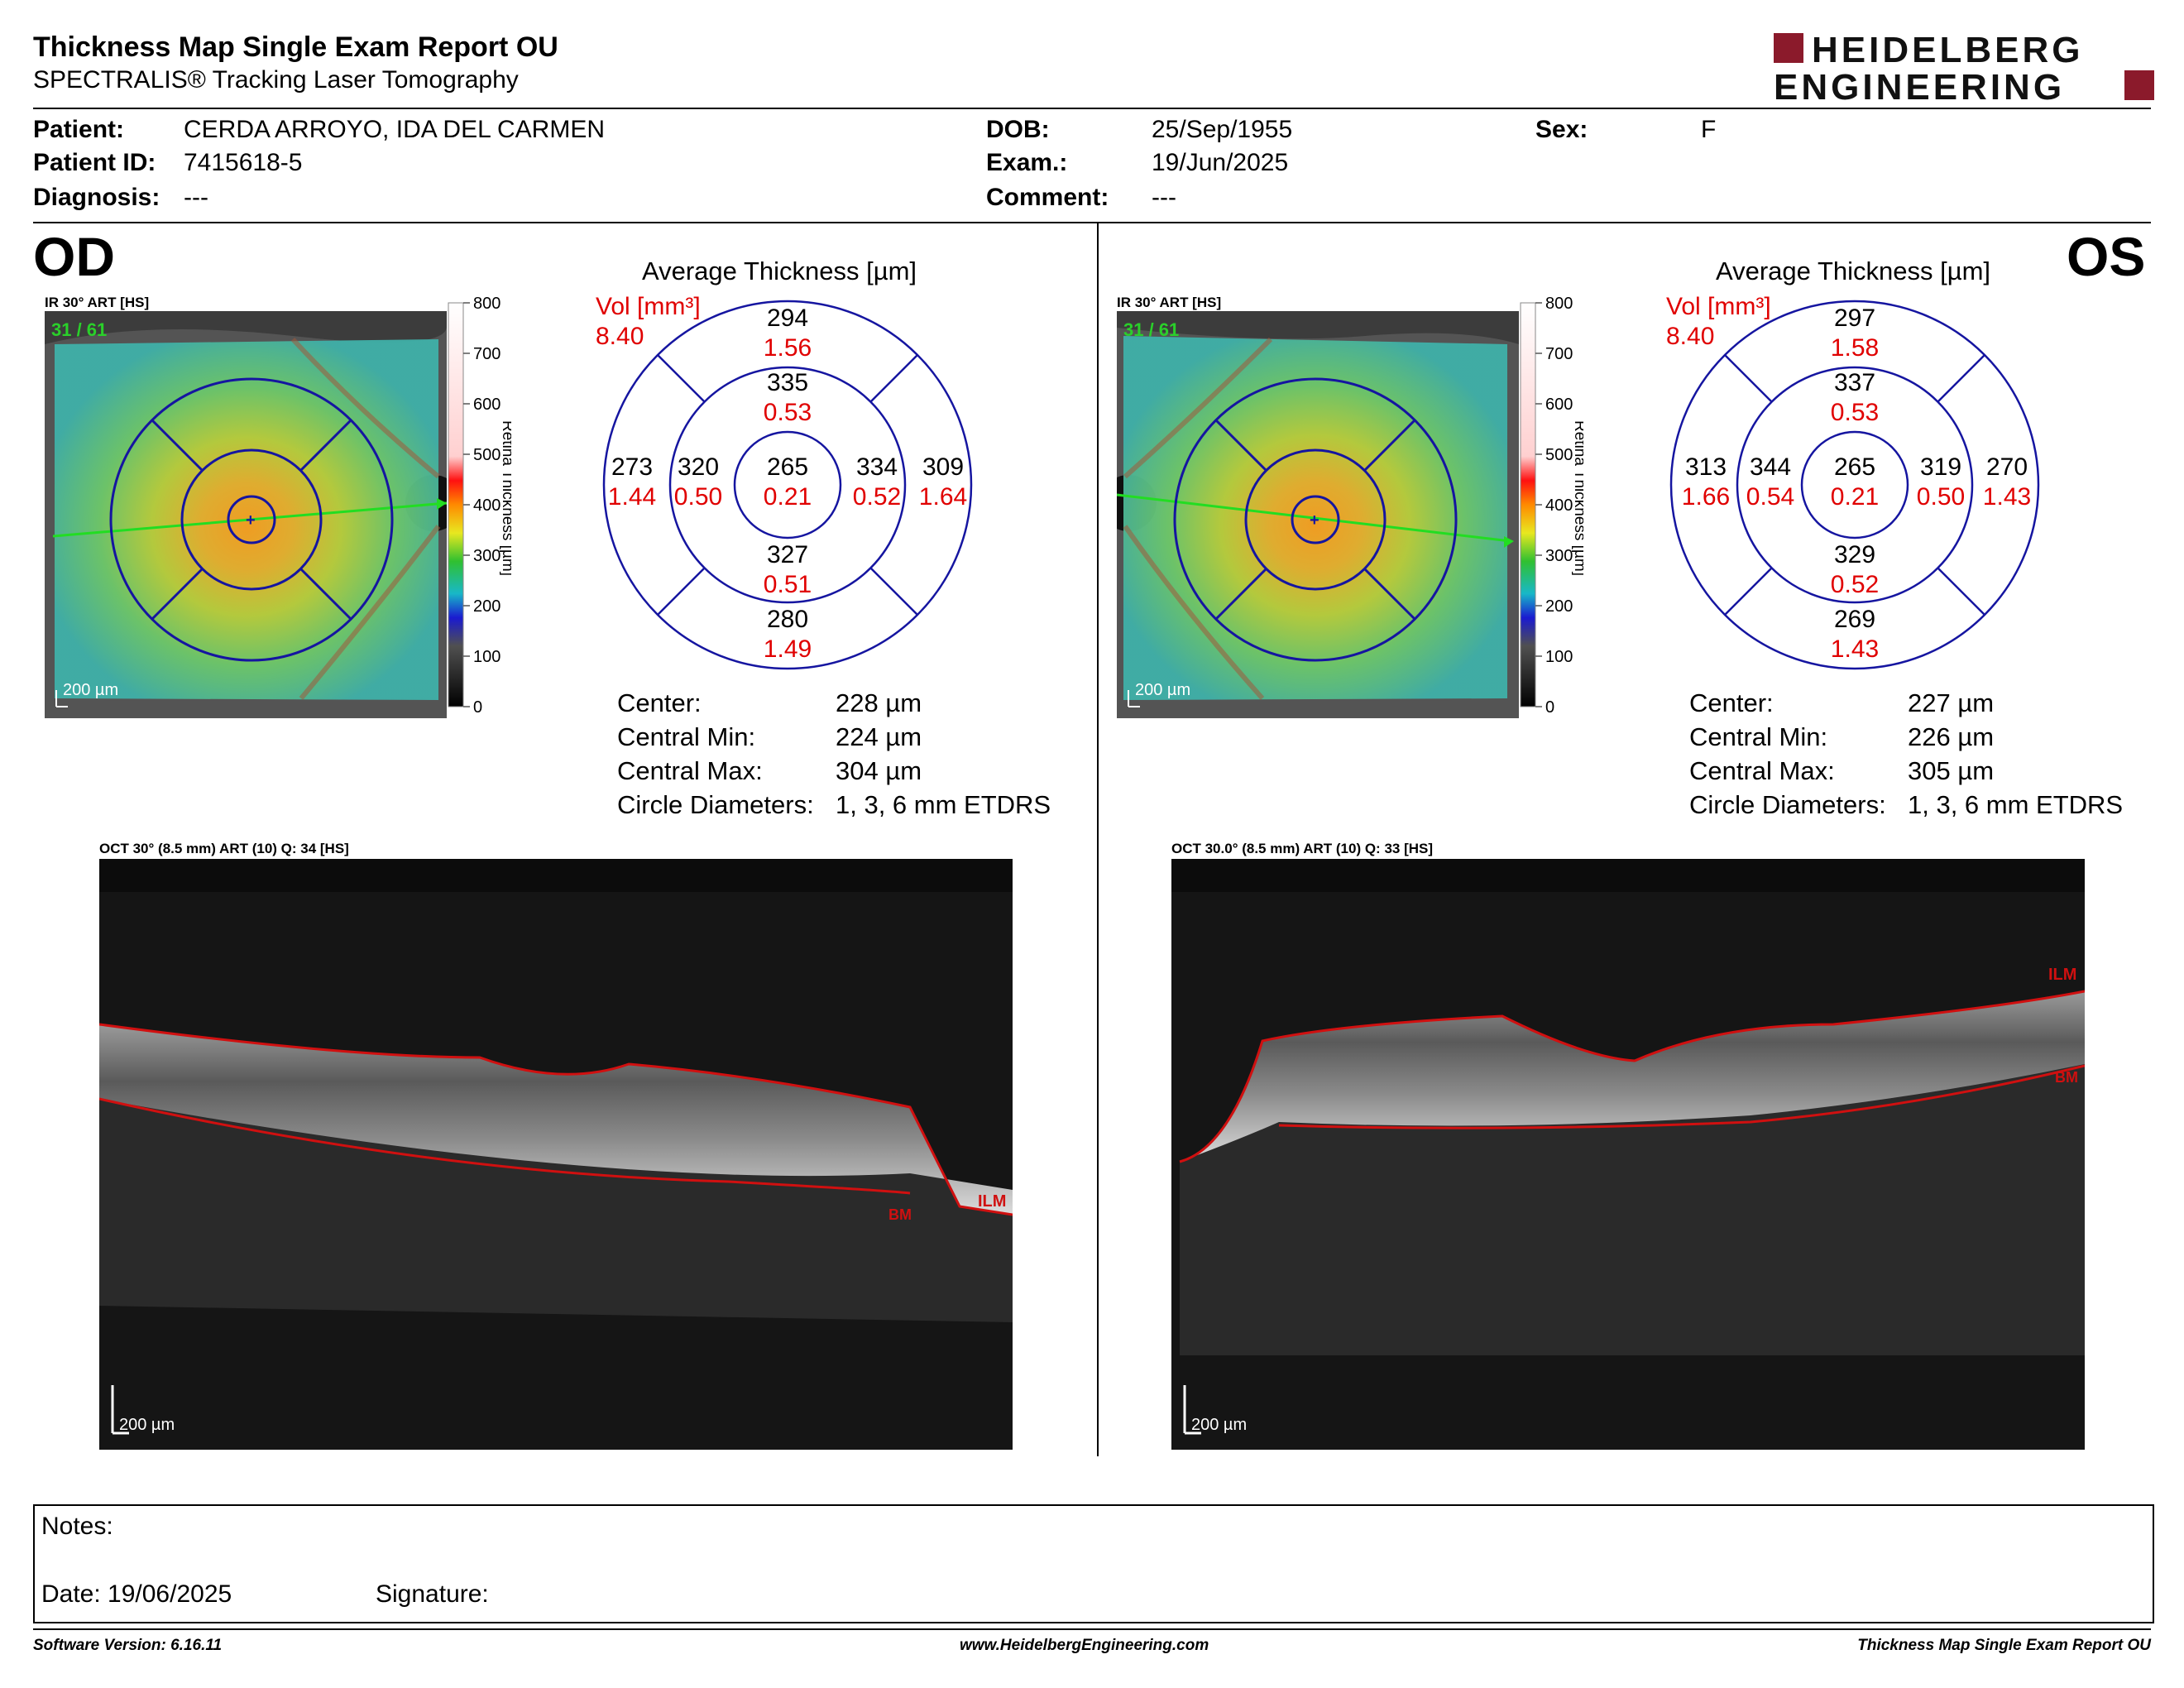  What do you see at coordinates (1855, 348) in the screenshot?
I see `sector-volume-os: 1.58` at bounding box center [1855, 348].